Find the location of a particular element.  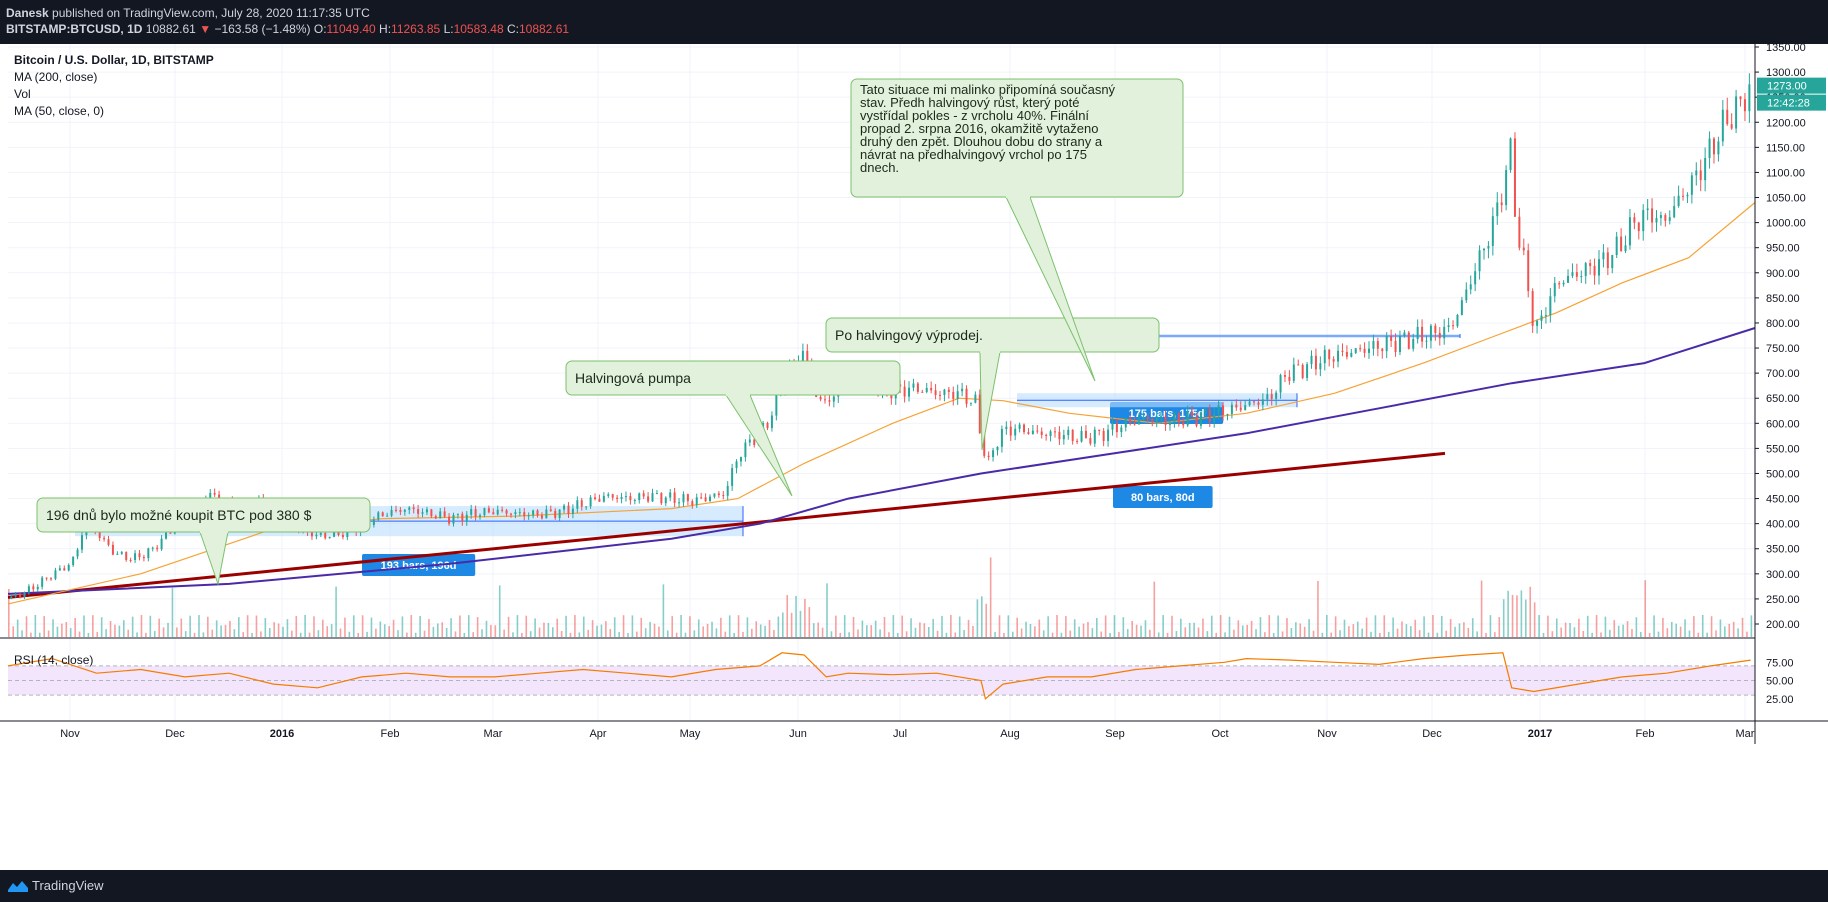

countdown-badge is located at coordinates (1791, 102).